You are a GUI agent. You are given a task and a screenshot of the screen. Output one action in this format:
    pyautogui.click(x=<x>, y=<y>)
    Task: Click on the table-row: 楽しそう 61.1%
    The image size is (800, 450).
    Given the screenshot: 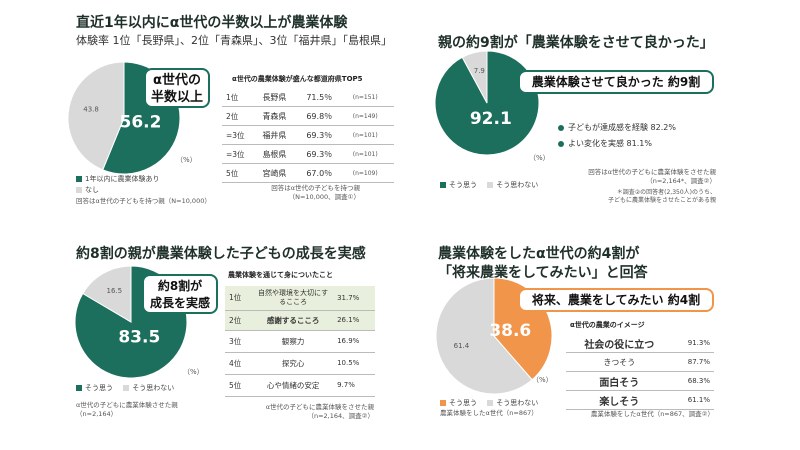 What is the action you would take?
    pyautogui.click(x=640, y=400)
    